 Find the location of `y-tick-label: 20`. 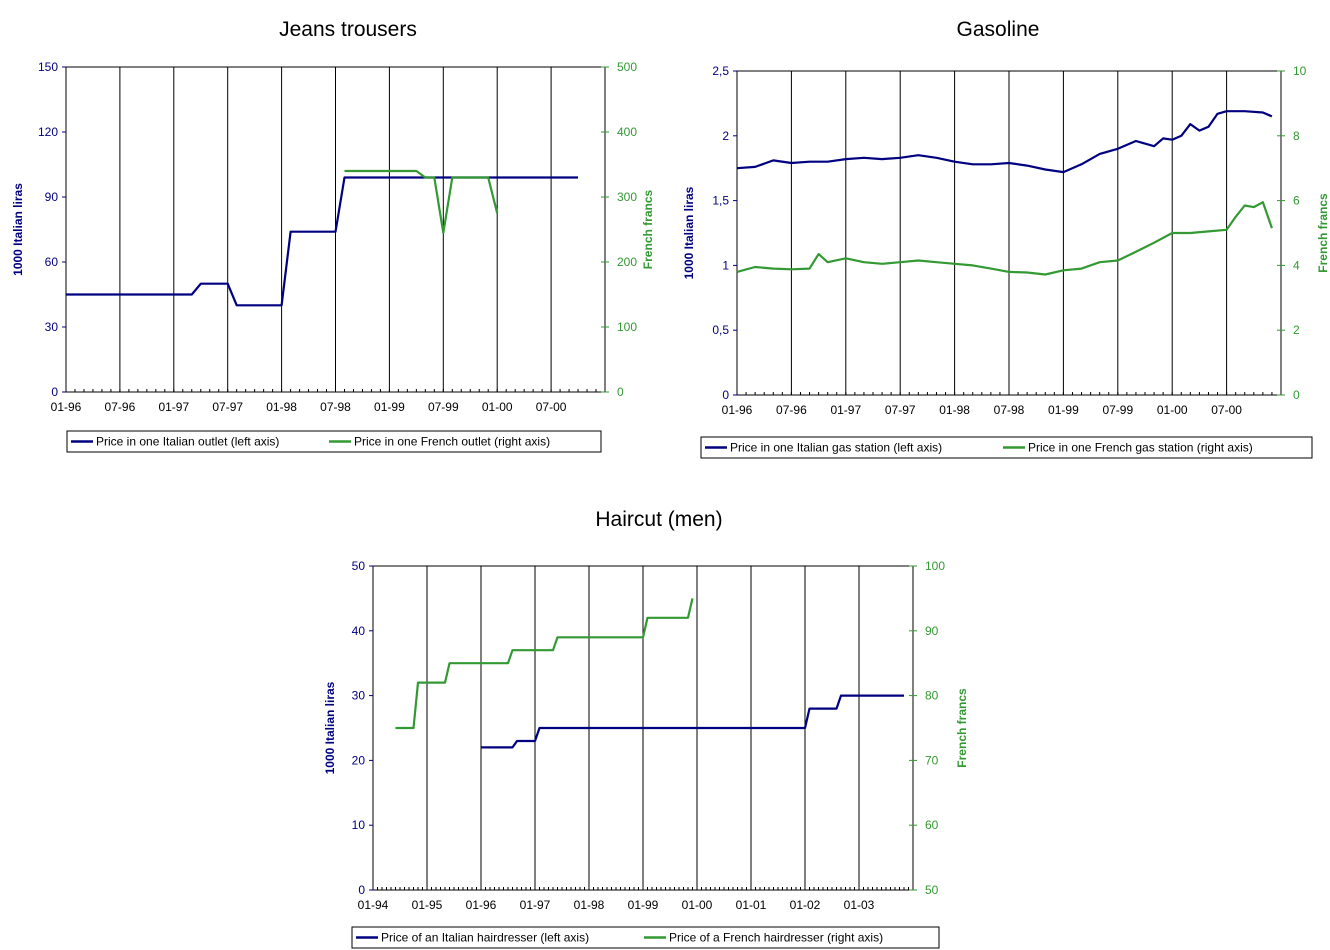

y-tick-label: 20 is located at coordinates (359, 760).